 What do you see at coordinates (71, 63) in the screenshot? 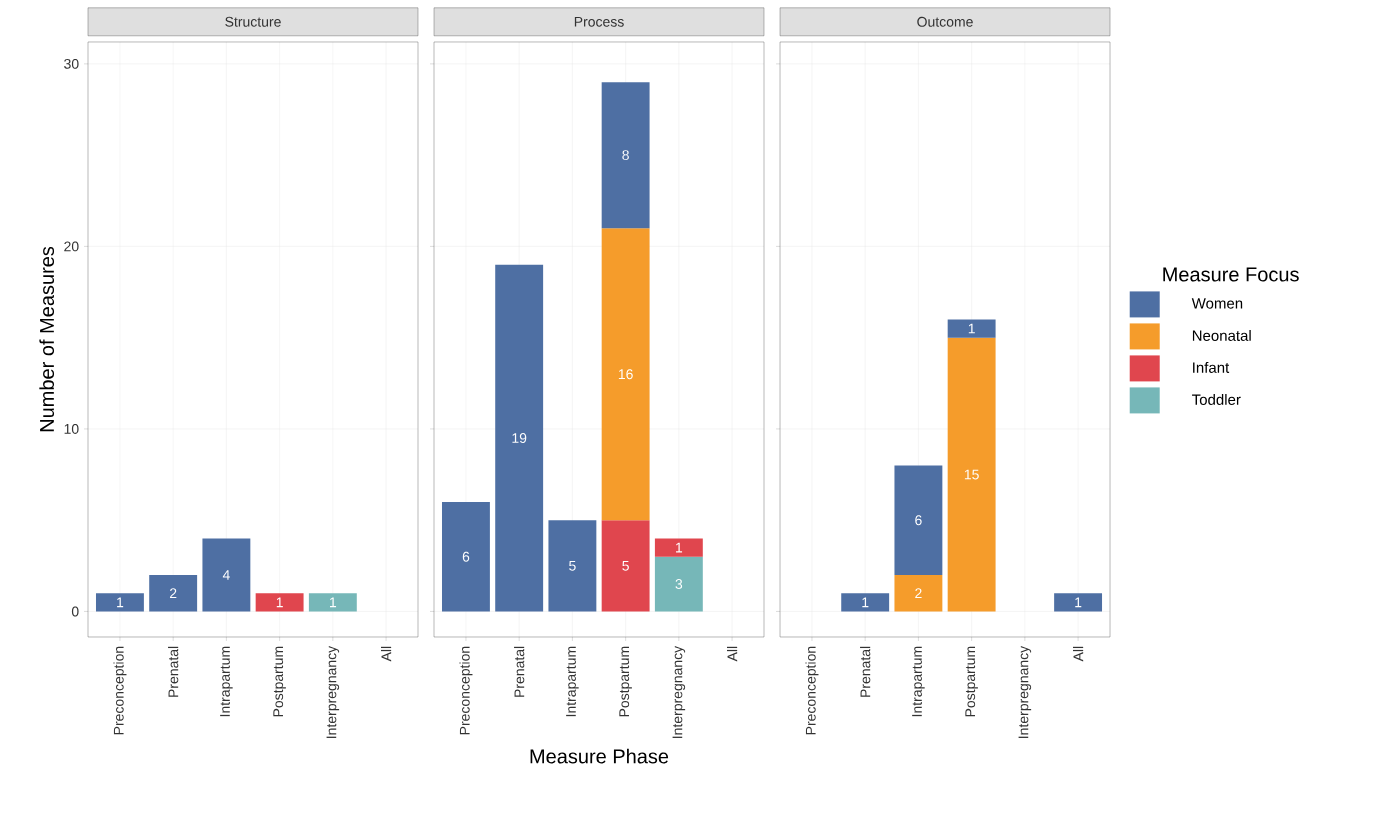
I see `y-tick-label: 30` at bounding box center [71, 63].